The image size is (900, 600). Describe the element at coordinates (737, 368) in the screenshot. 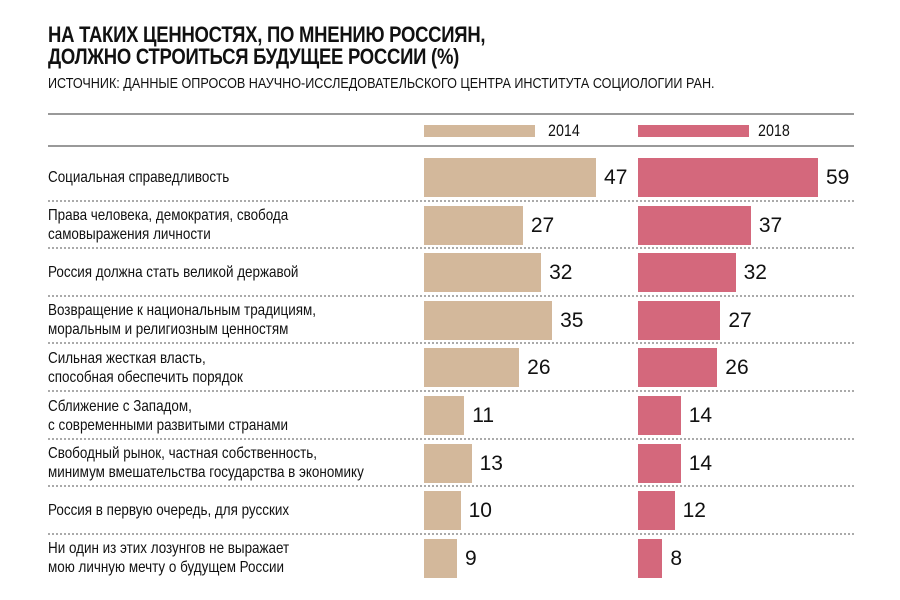

I see `data-label-2018: 26` at that location.